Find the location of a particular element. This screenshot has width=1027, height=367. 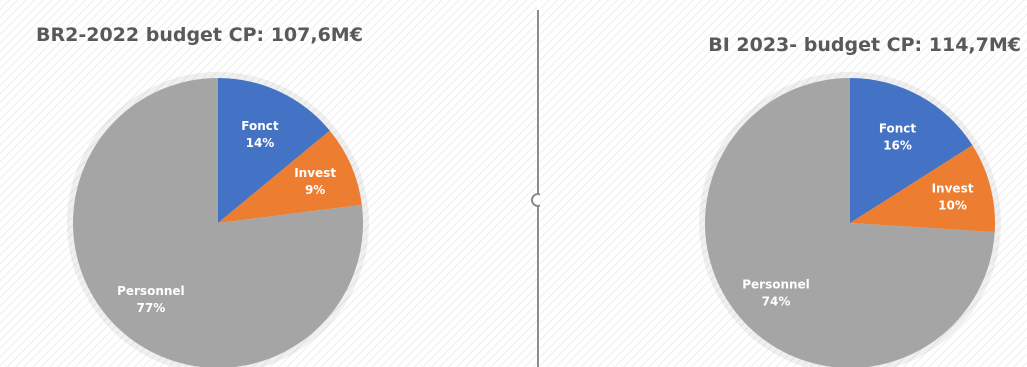

slice-label-value: 74% is located at coordinates (776, 301).